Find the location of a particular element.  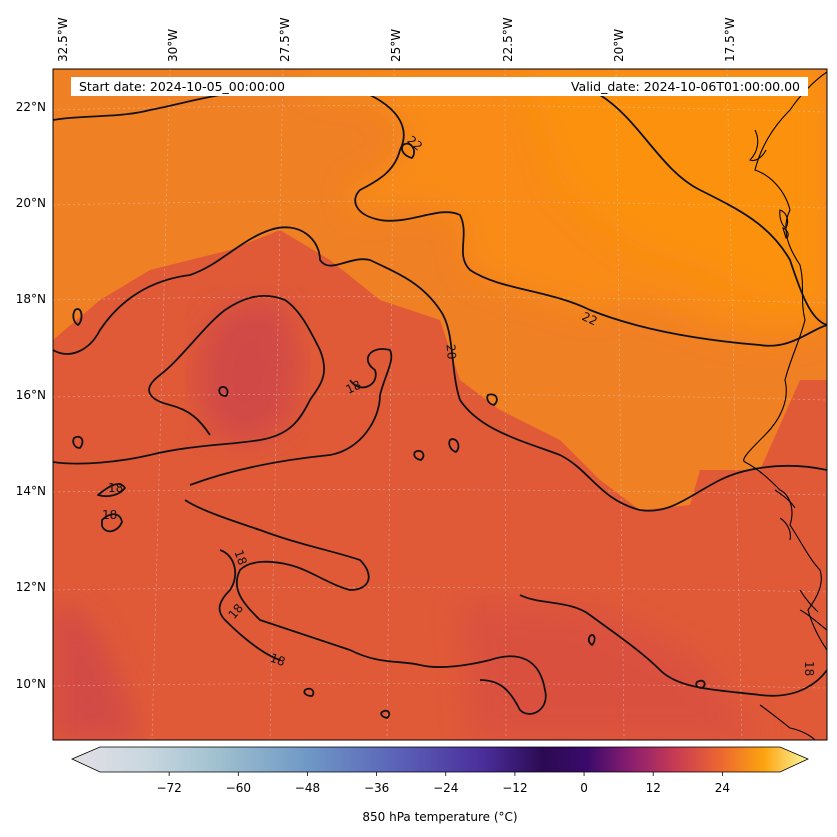

isotherm-18-west-loop is located at coordinates (111, 490).